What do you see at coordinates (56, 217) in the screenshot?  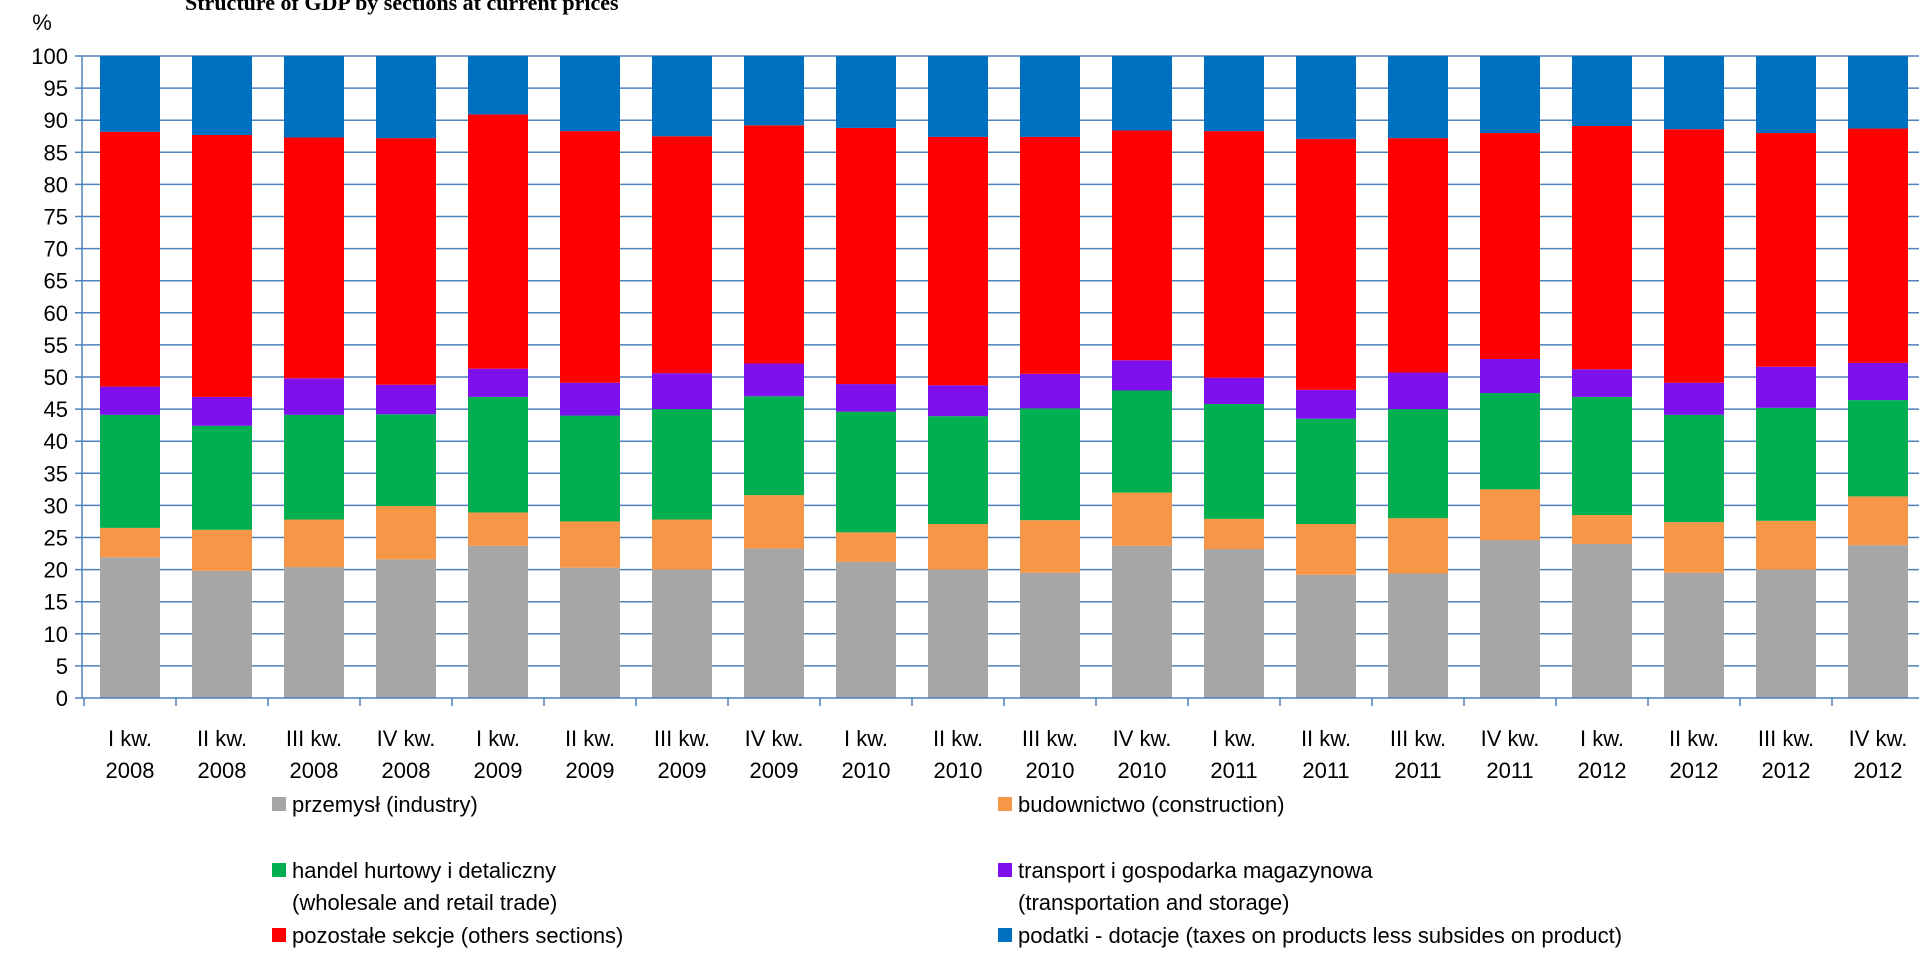 I see `y-tick-label: 75` at bounding box center [56, 217].